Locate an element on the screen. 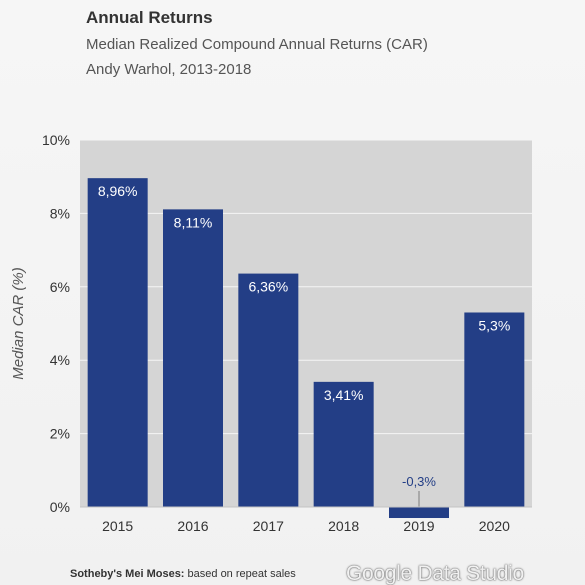  data-label: 8,11% is located at coordinates (193, 222).